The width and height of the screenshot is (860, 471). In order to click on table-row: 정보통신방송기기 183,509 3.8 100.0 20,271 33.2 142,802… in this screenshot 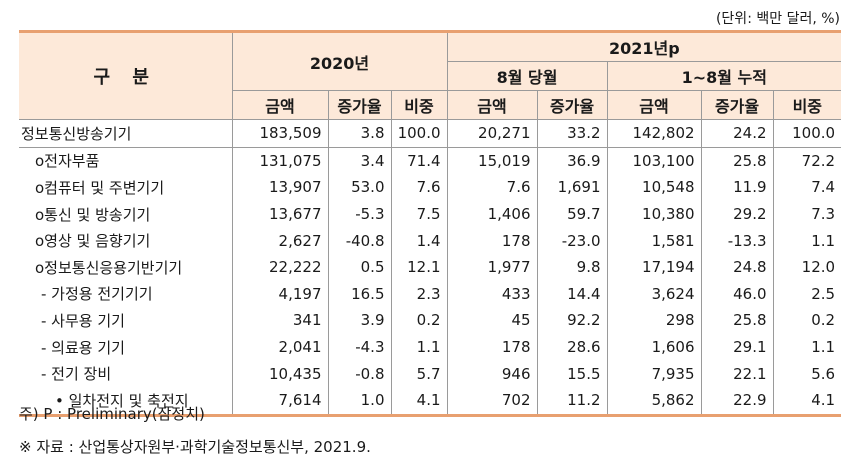, I will do `click(430, 133)`.